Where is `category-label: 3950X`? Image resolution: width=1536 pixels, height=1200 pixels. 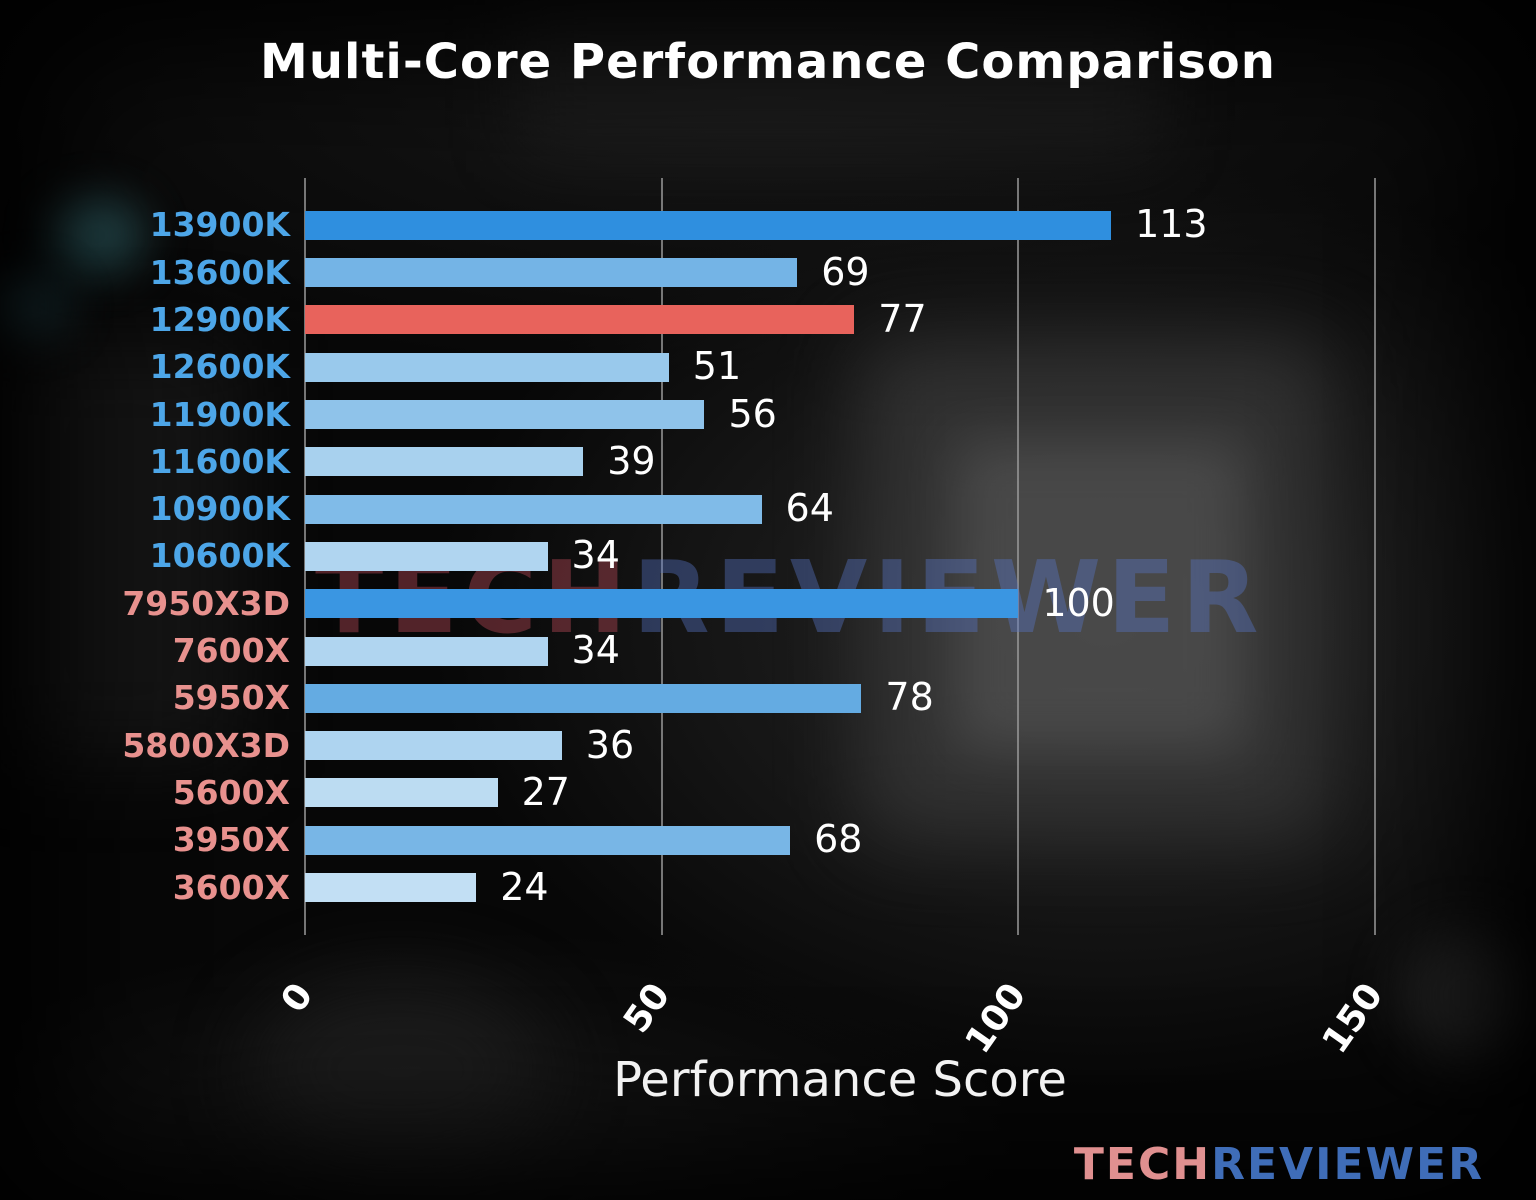 category-label: 3950X is located at coordinates (231, 840).